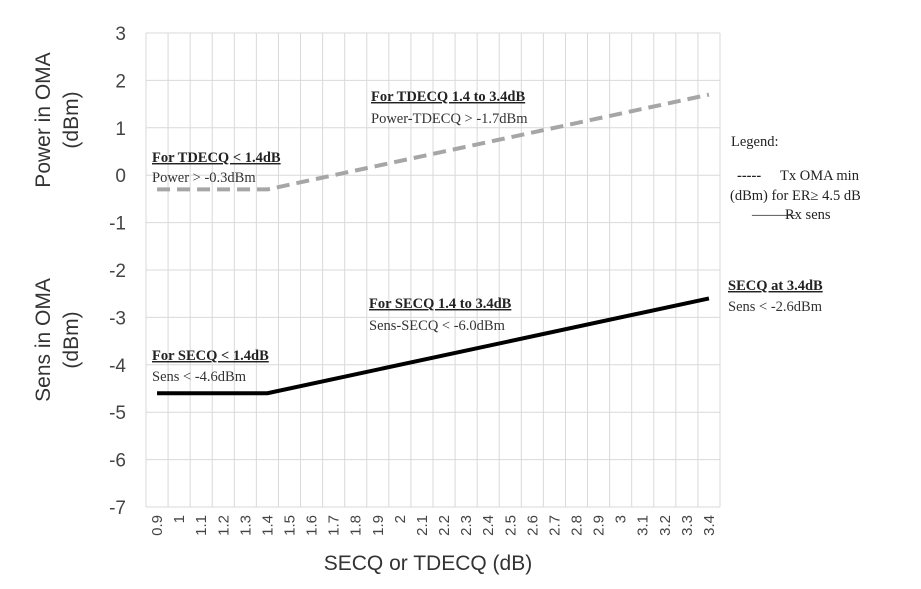  Describe the element at coordinates (120, 34) in the screenshot. I see `y-tick-label: 3` at that location.